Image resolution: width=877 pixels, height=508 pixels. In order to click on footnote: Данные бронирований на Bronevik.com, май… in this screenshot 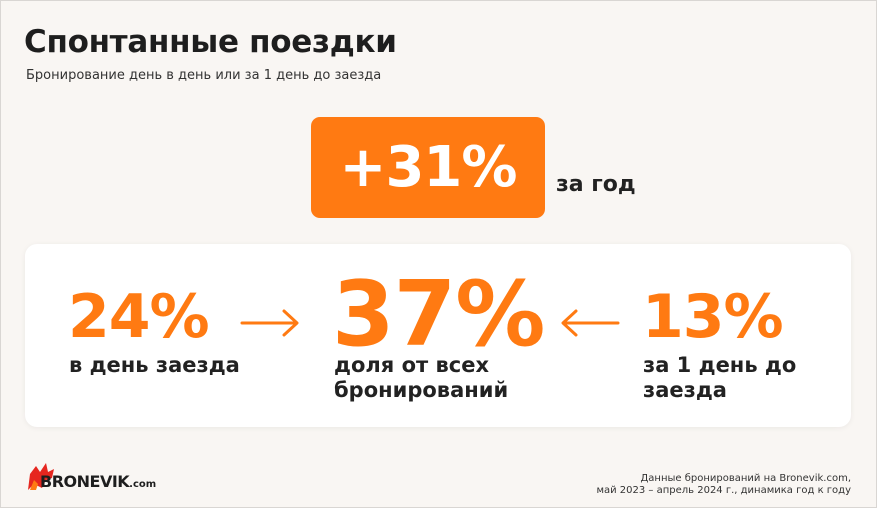, I will do `click(723, 485)`.